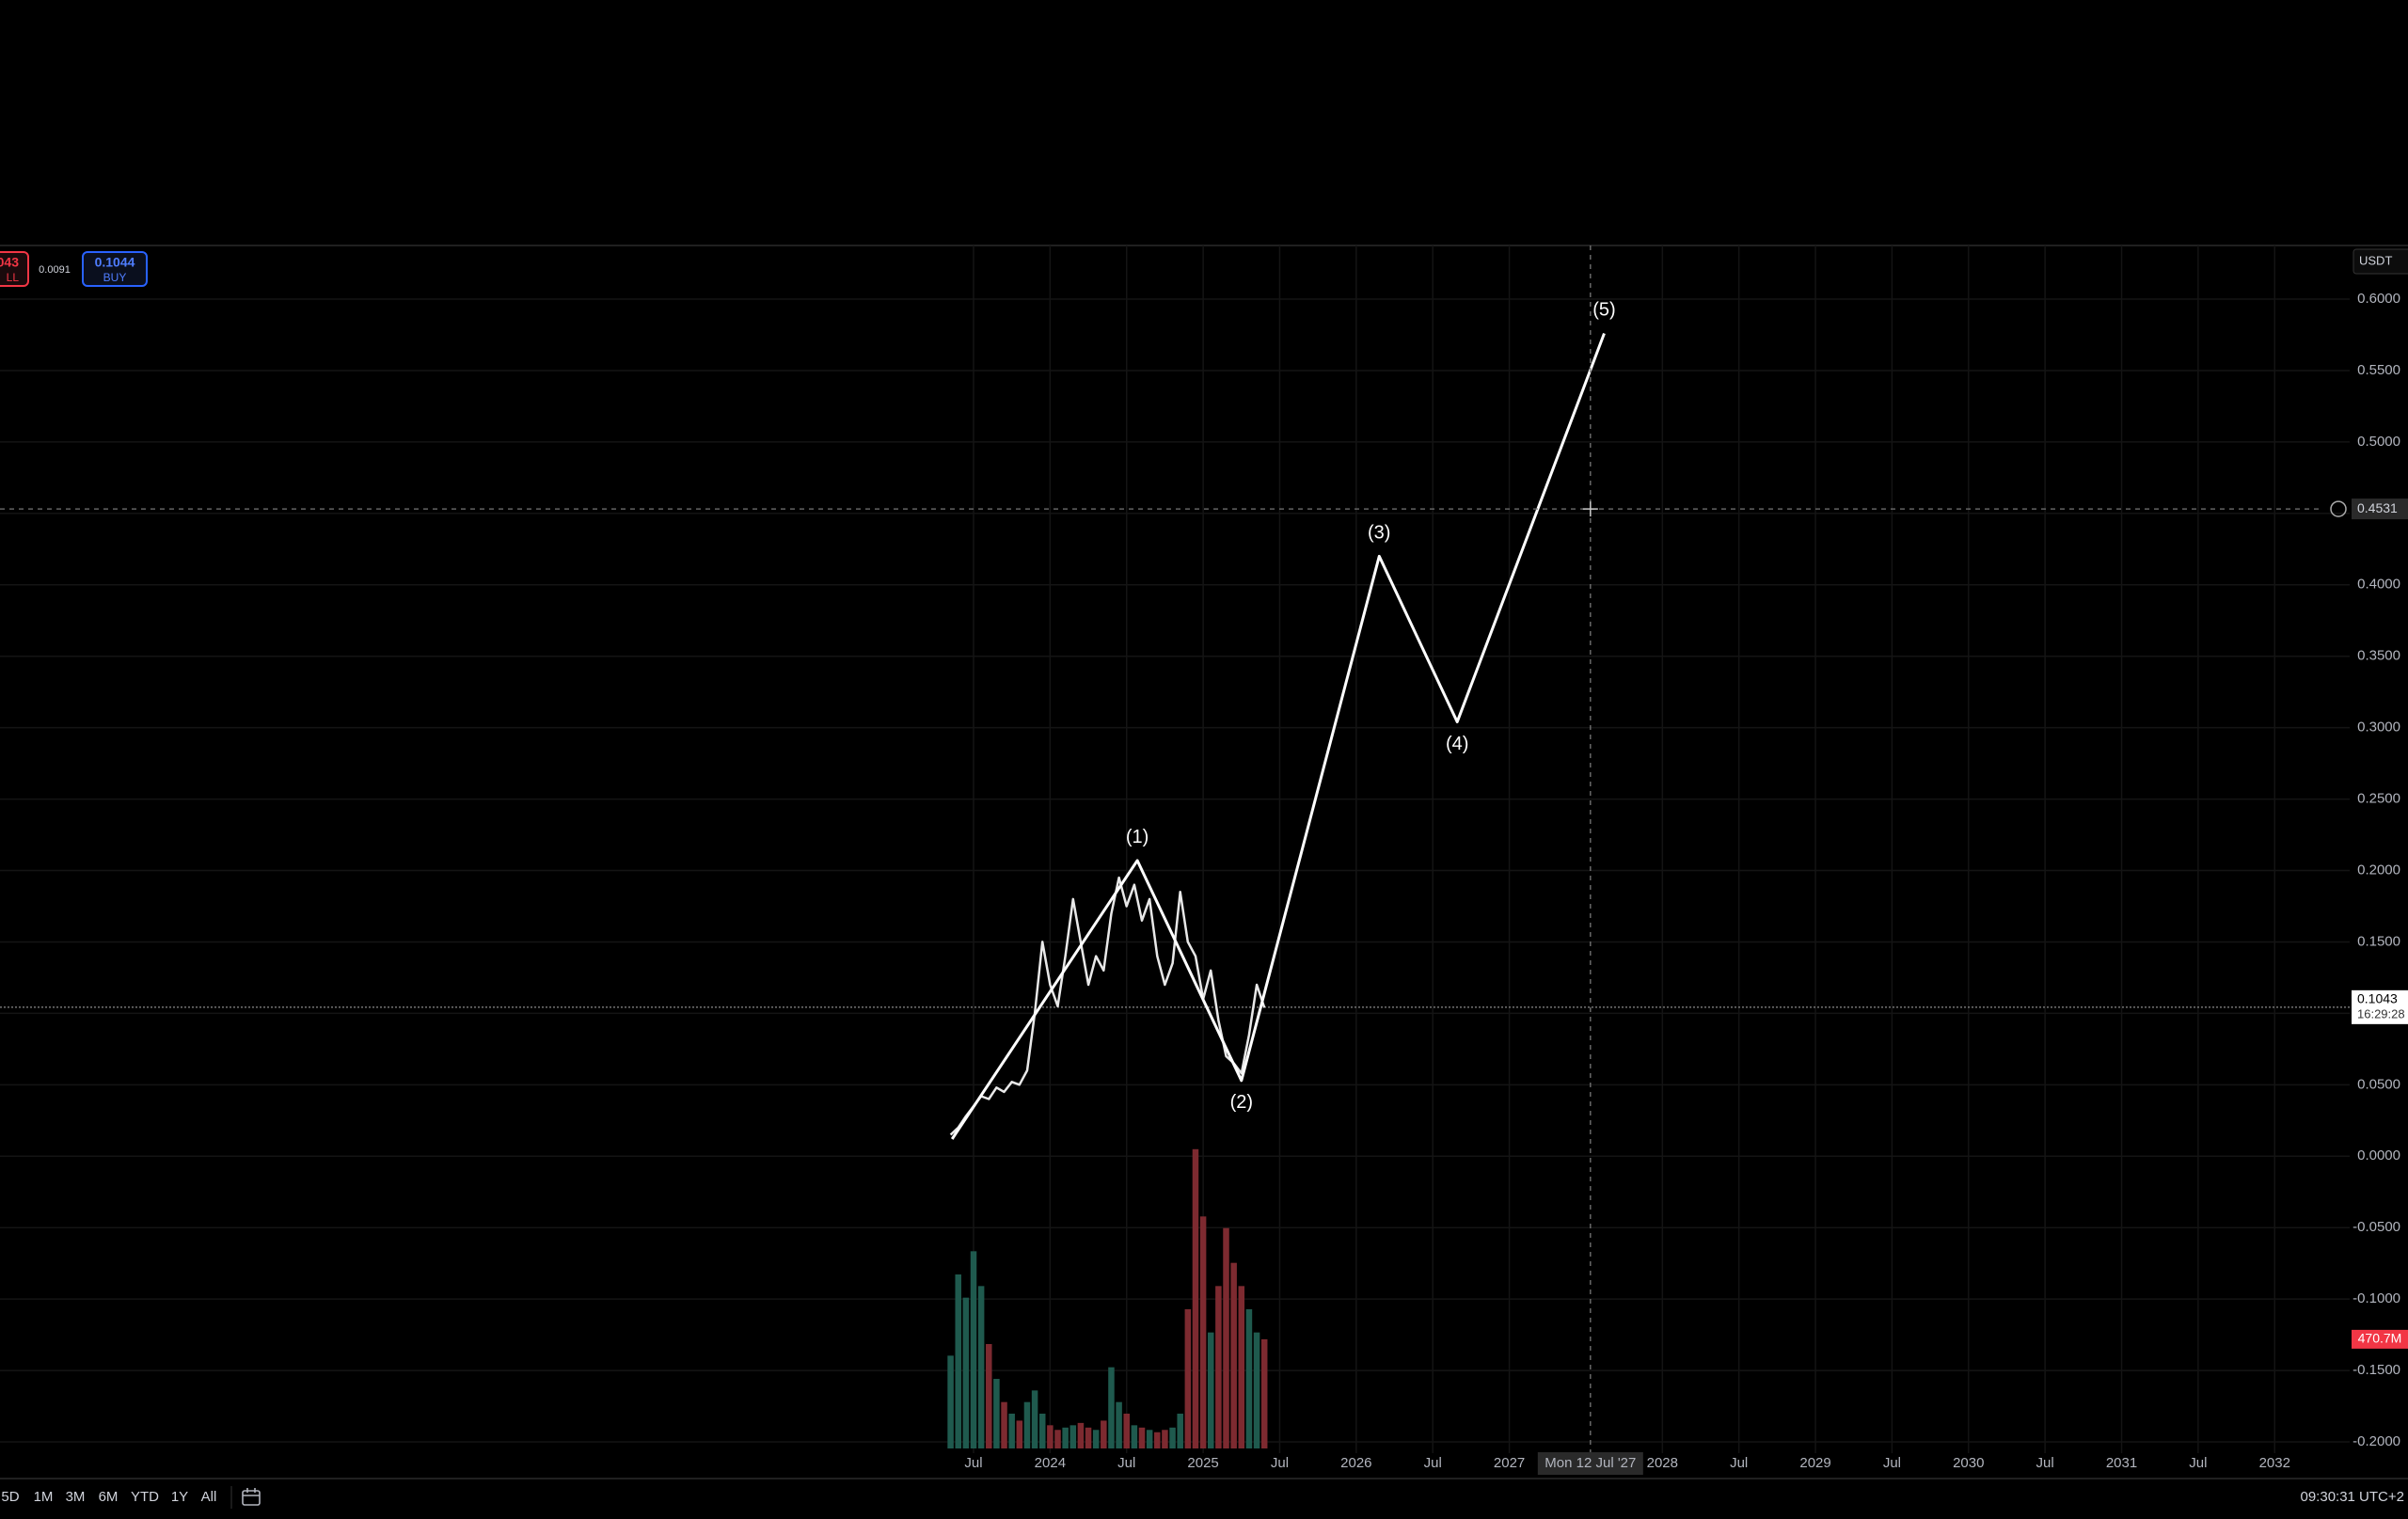  What do you see at coordinates (1204, 267) in the screenshot?
I see `order-panel: 043 LL 0.0091 0.1044 BUY USDT` at bounding box center [1204, 267].